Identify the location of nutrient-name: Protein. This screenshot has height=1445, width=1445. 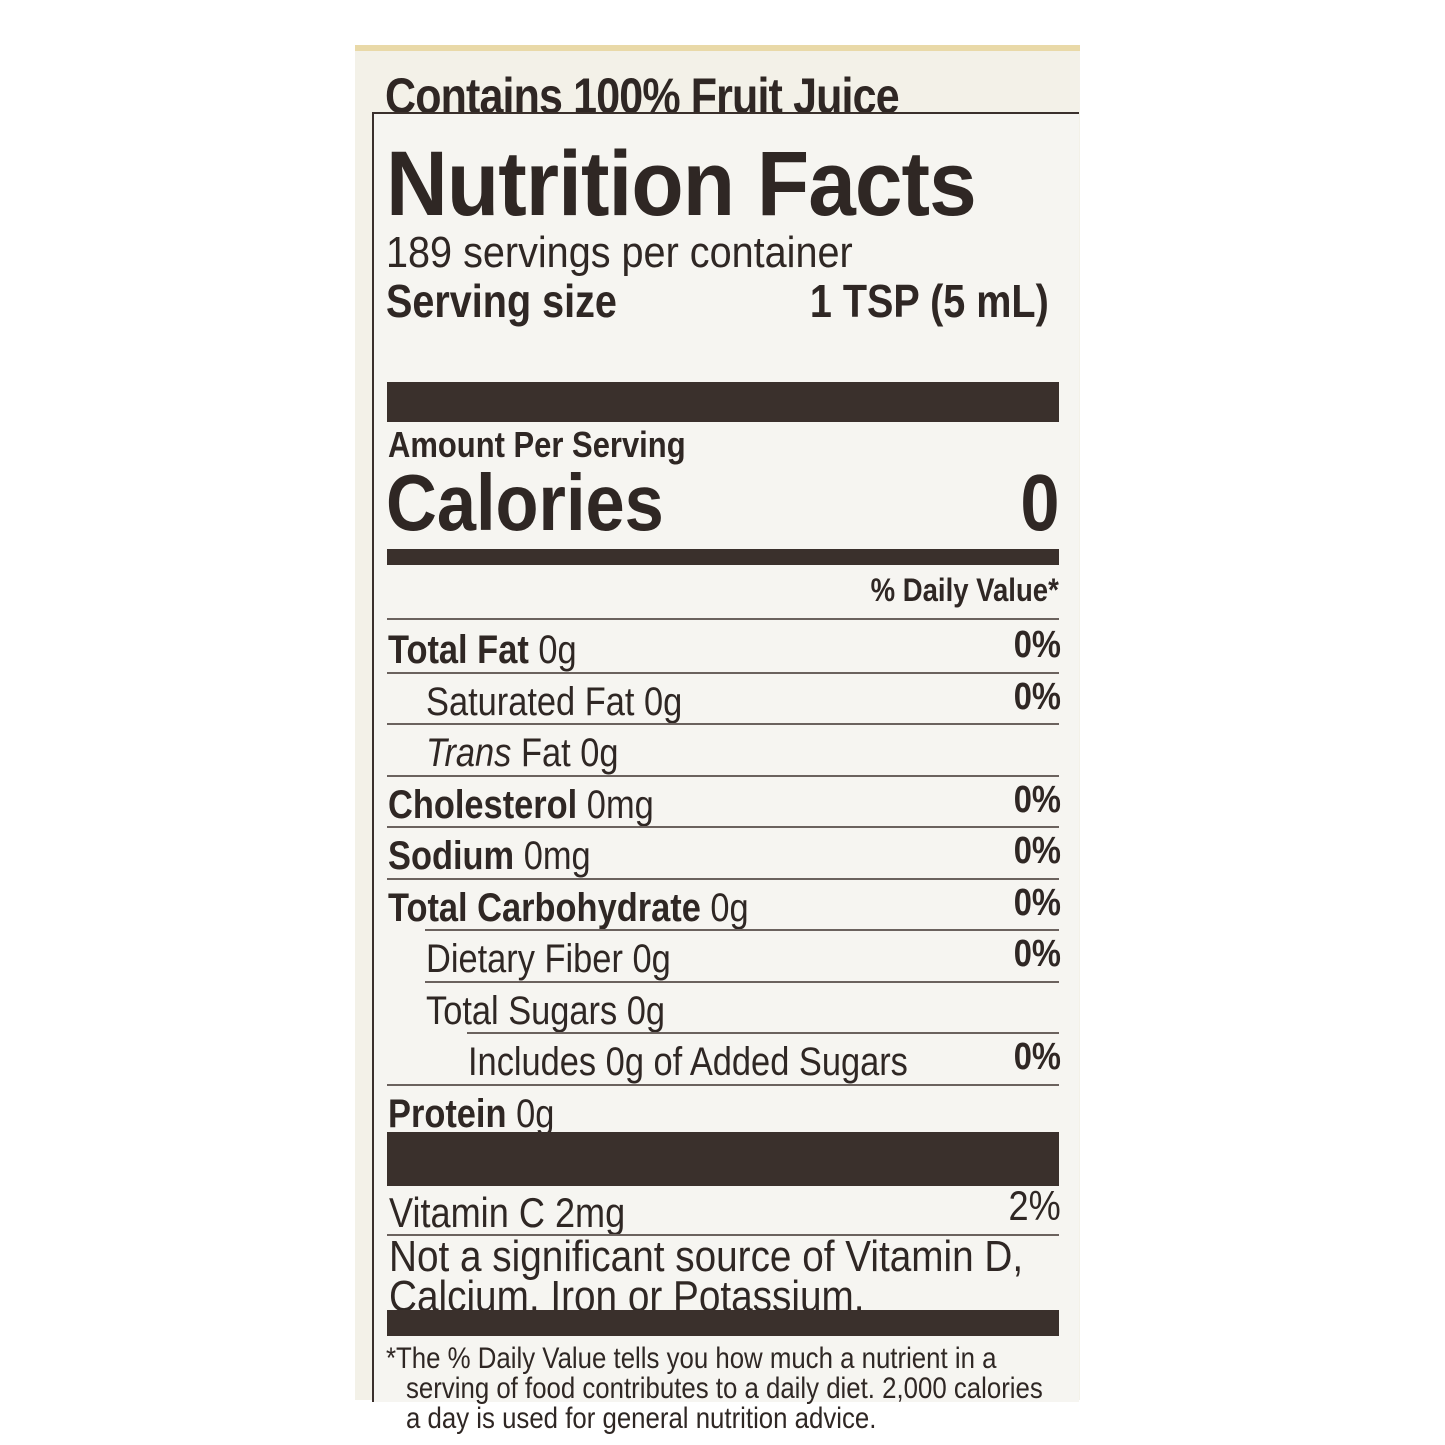
(447, 1113).